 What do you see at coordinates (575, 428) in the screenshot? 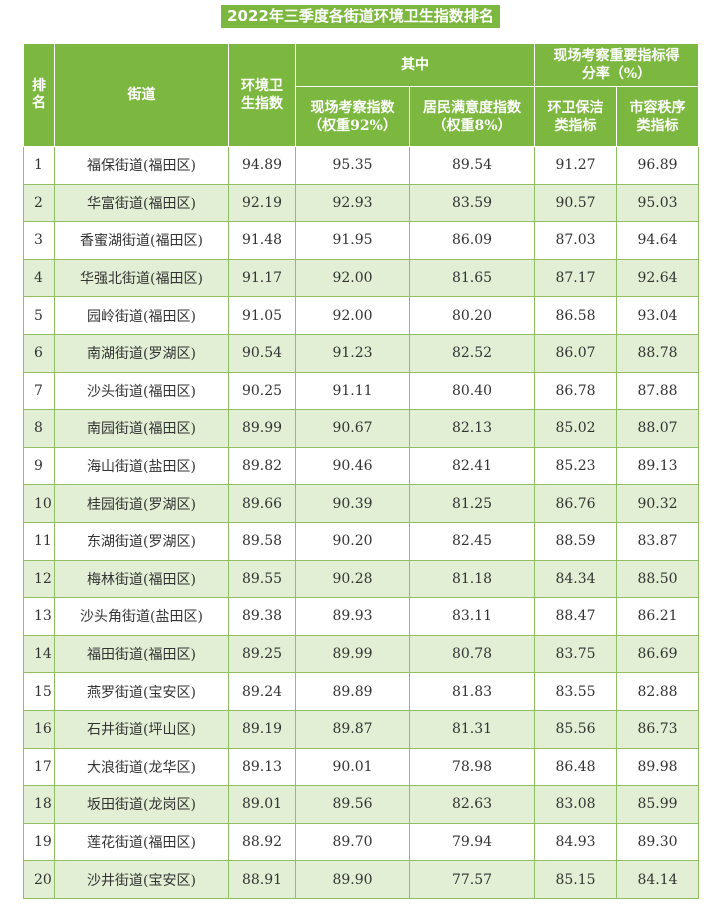
I see `cell-cleaning: 85.02` at bounding box center [575, 428].